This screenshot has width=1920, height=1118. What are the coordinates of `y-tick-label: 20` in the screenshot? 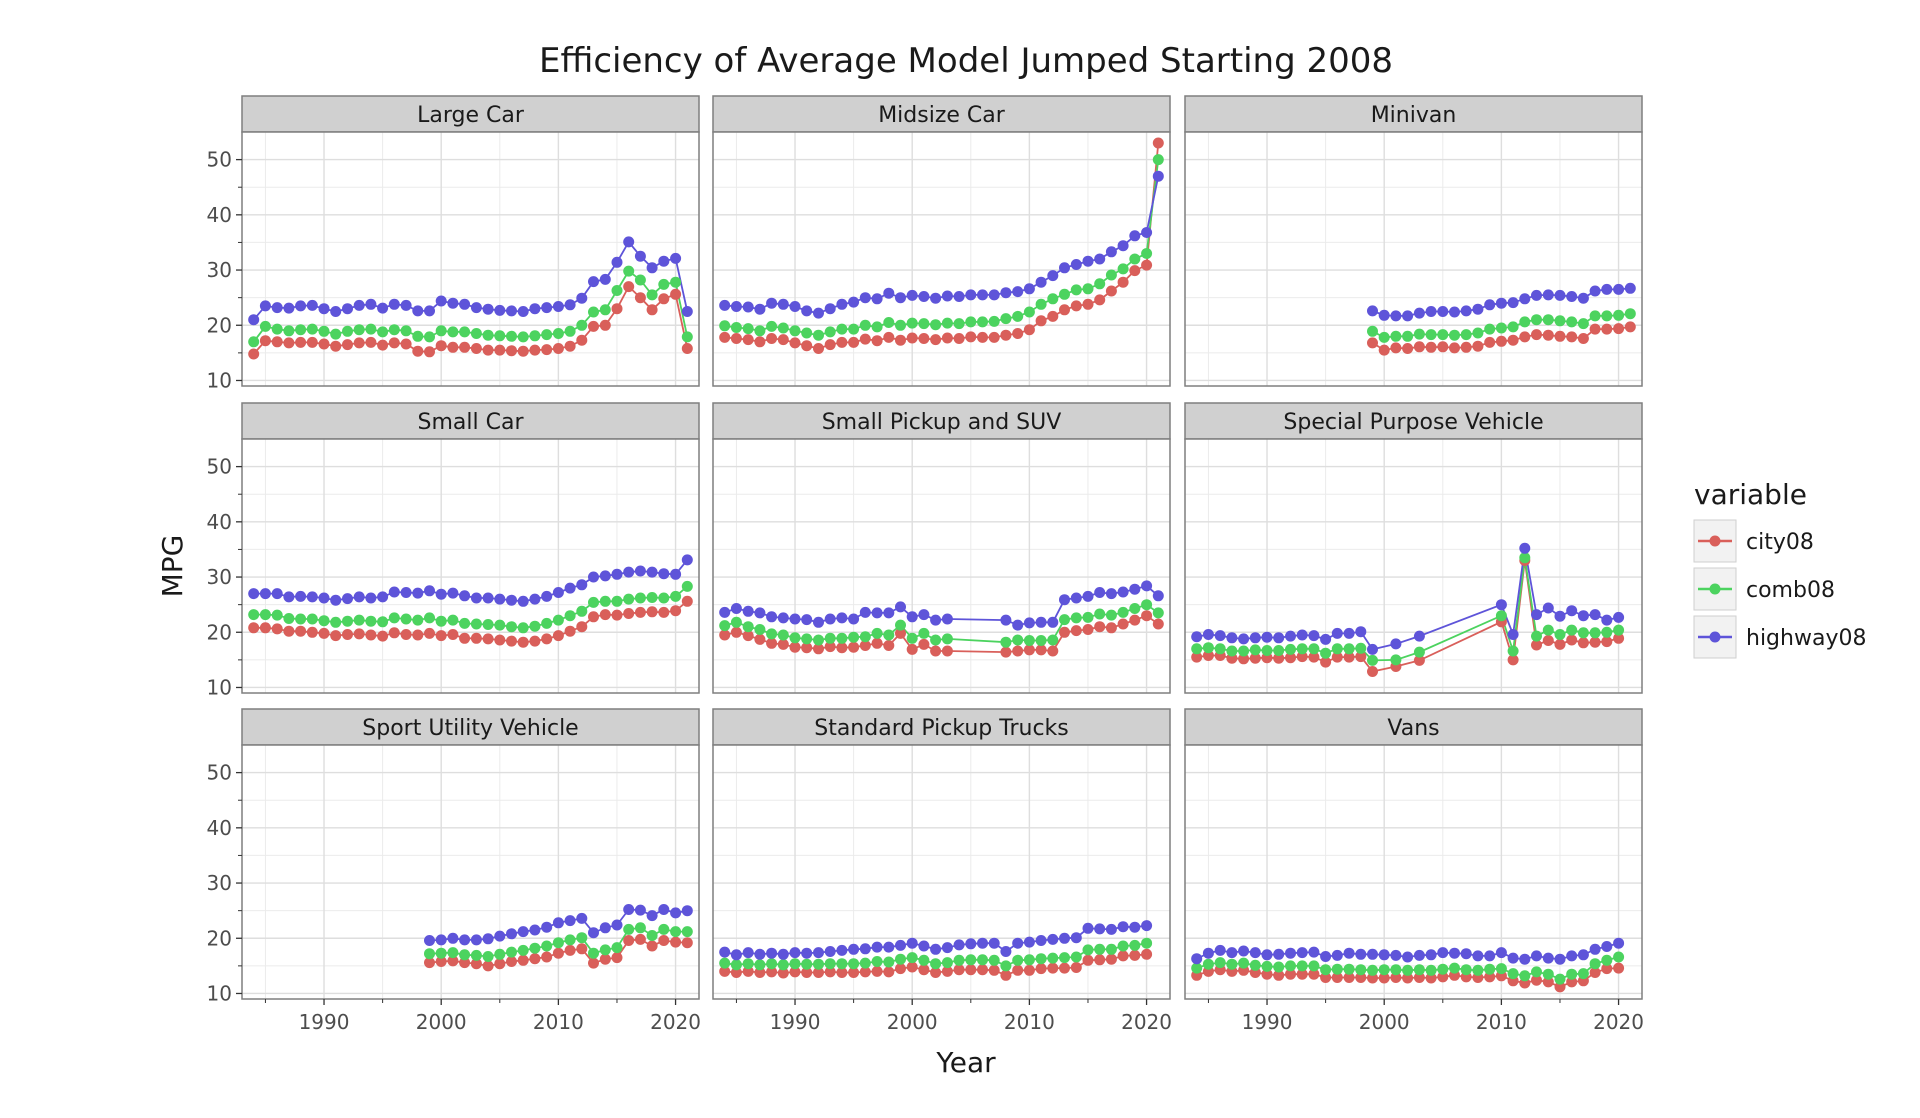 It's located at (219, 325).